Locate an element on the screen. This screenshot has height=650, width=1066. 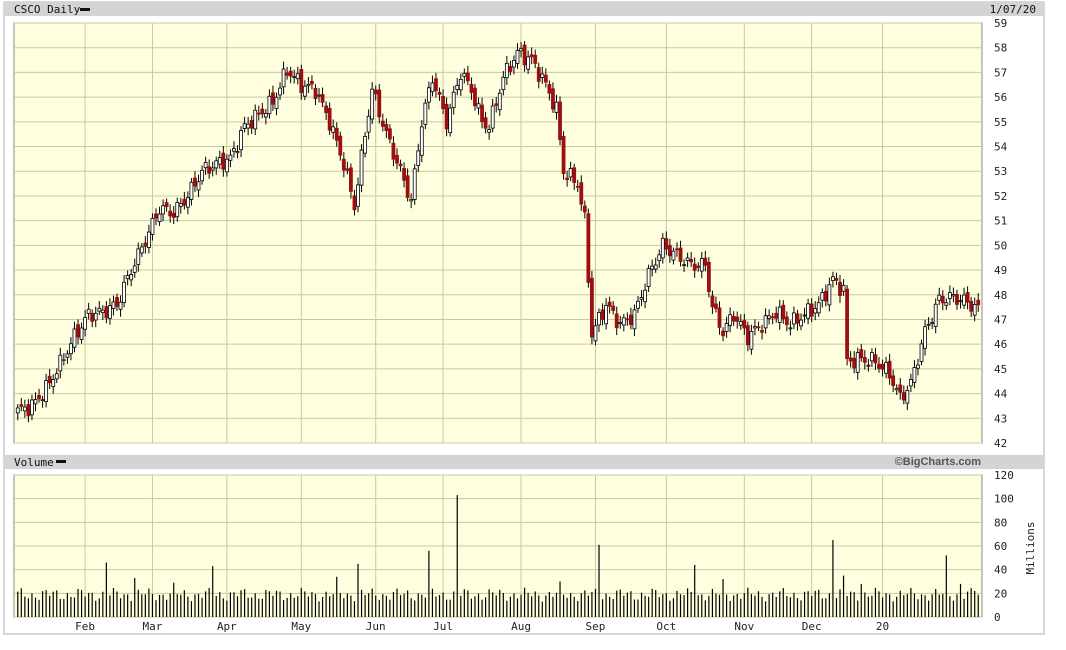
x-tick-label: Jul is located at coordinates (443, 626).